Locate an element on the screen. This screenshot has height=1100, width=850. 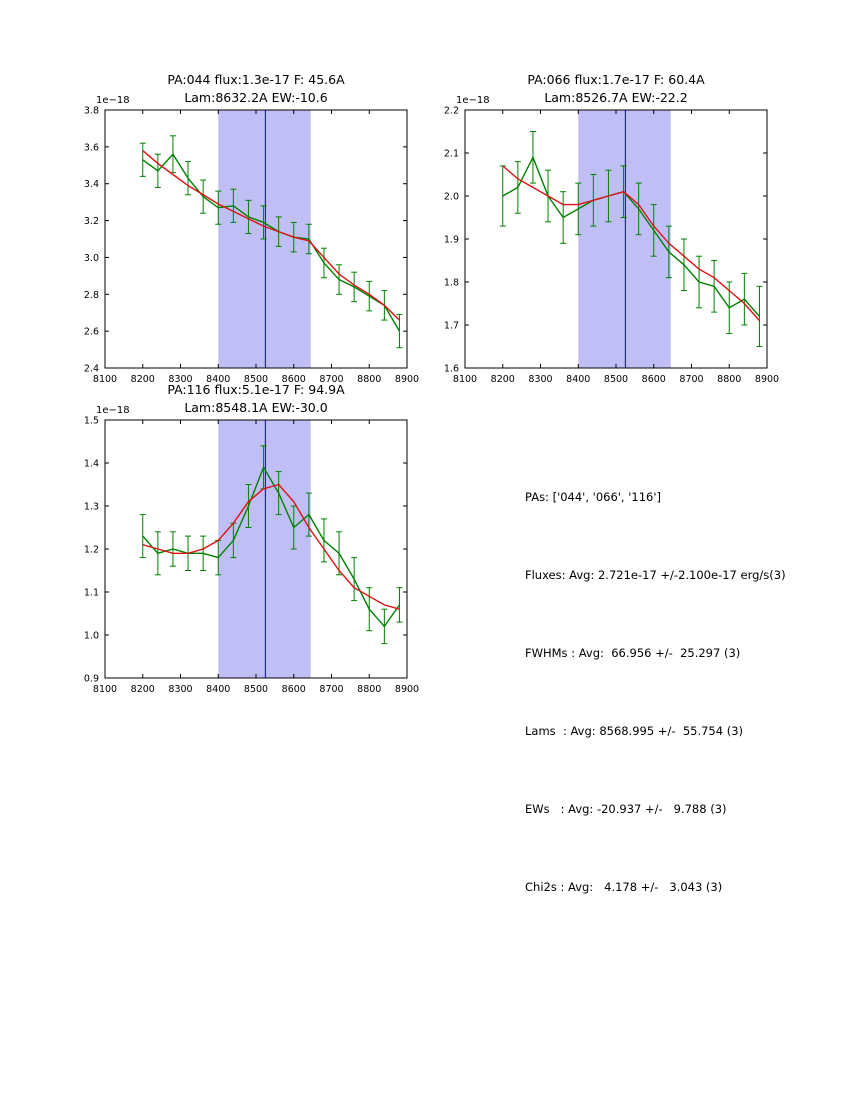
svg-text: 2.6 is located at coordinates (91, 332).